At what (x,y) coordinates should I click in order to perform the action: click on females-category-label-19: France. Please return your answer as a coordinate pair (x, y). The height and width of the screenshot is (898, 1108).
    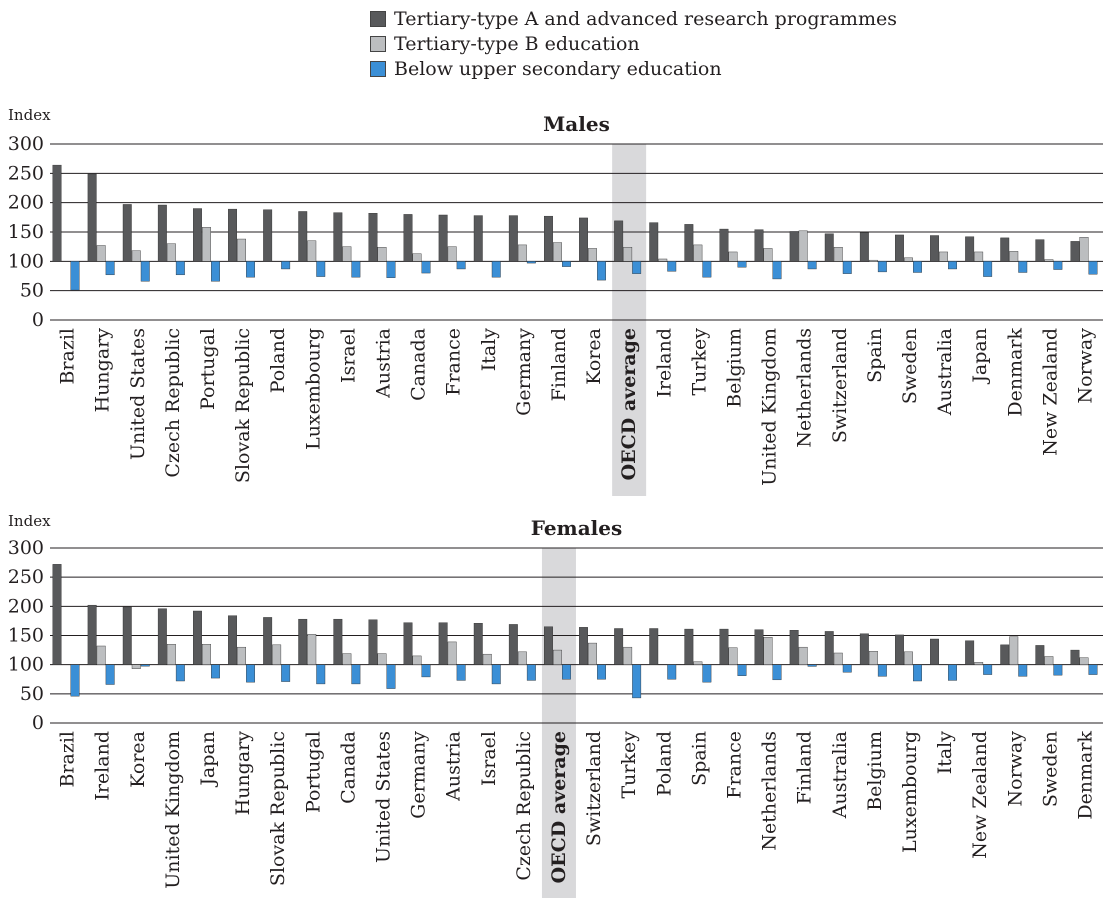
    Looking at the image, I should click on (734, 765).